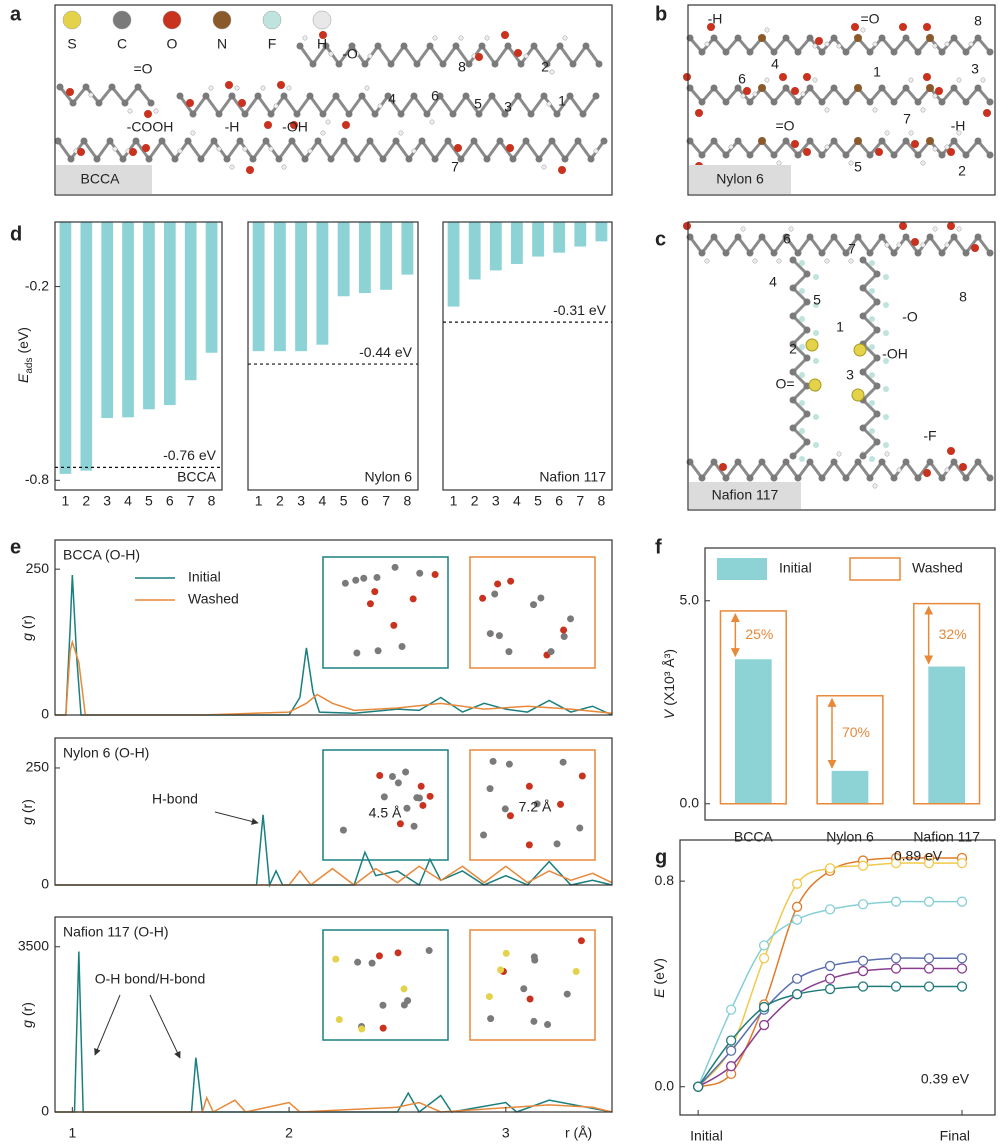 This screenshot has width=1000, height=1145. Describe the element at coordinates (559, 501) in the screenshot. I see `x-tick-label: 6` at that location.